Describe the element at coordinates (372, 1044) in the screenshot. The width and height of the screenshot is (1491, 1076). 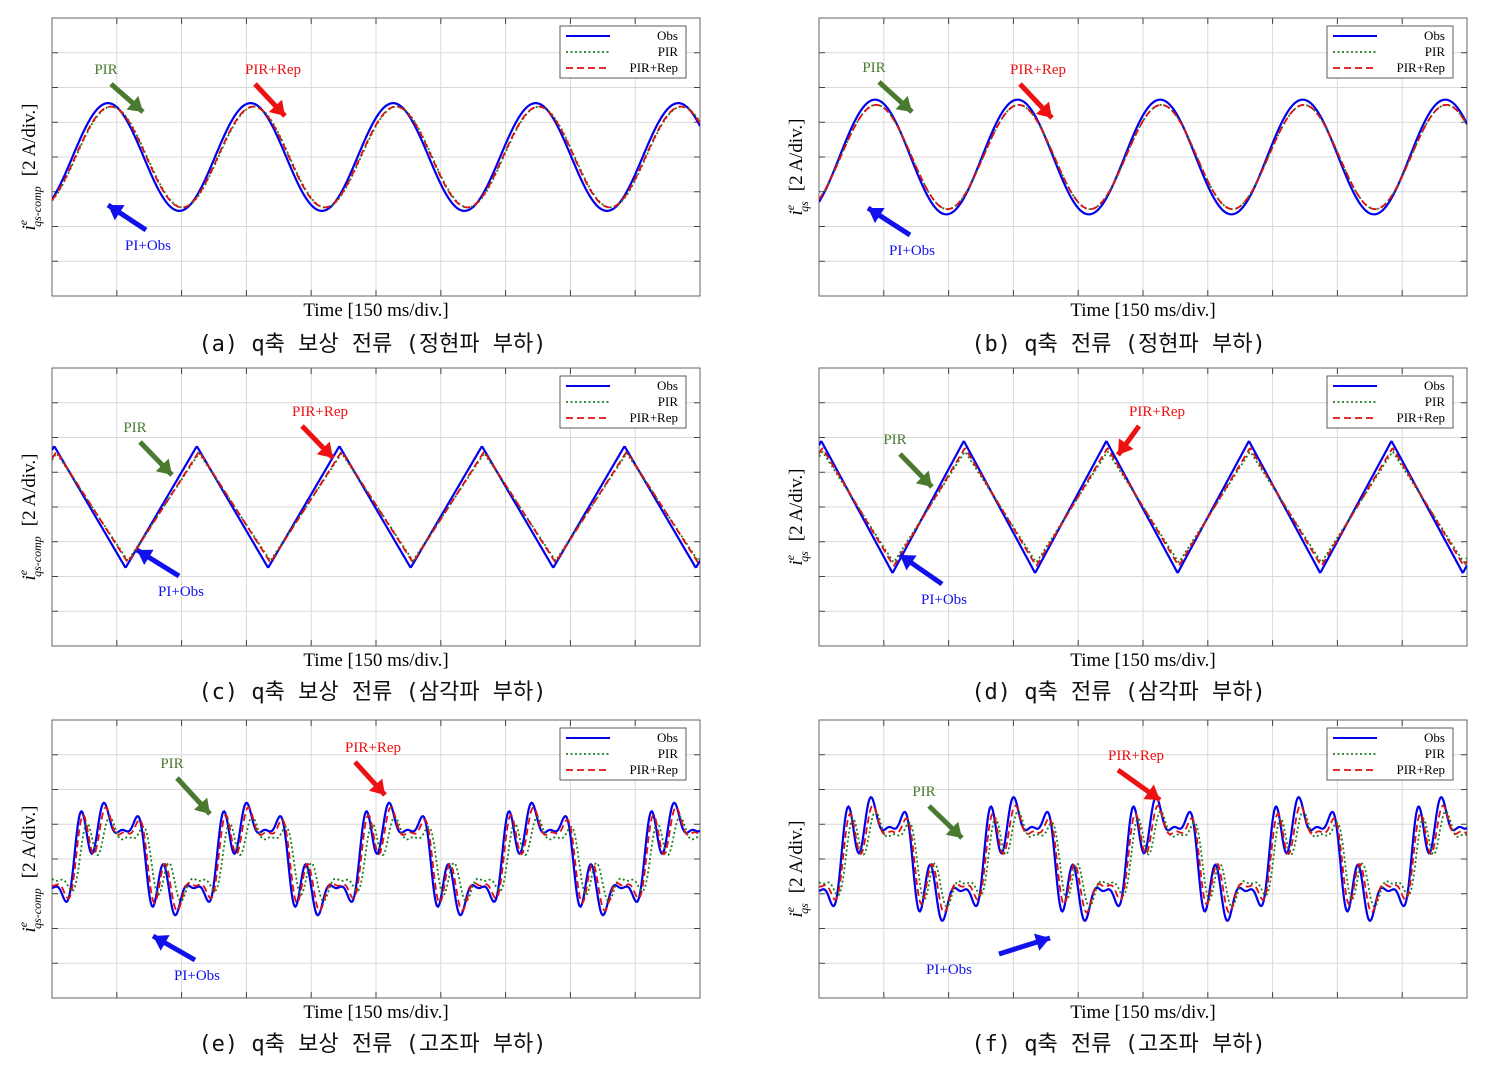
I see `chart-caption-e: (e) q축 보상 전류 (고조파 부하)` at that location.